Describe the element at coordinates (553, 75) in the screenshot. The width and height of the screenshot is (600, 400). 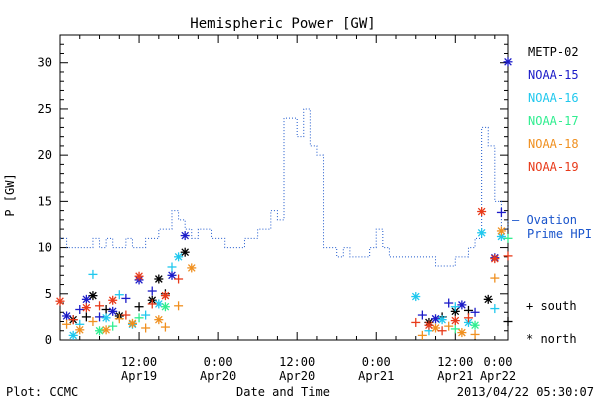
I see `legend-entry: NOAA-15` at that location.